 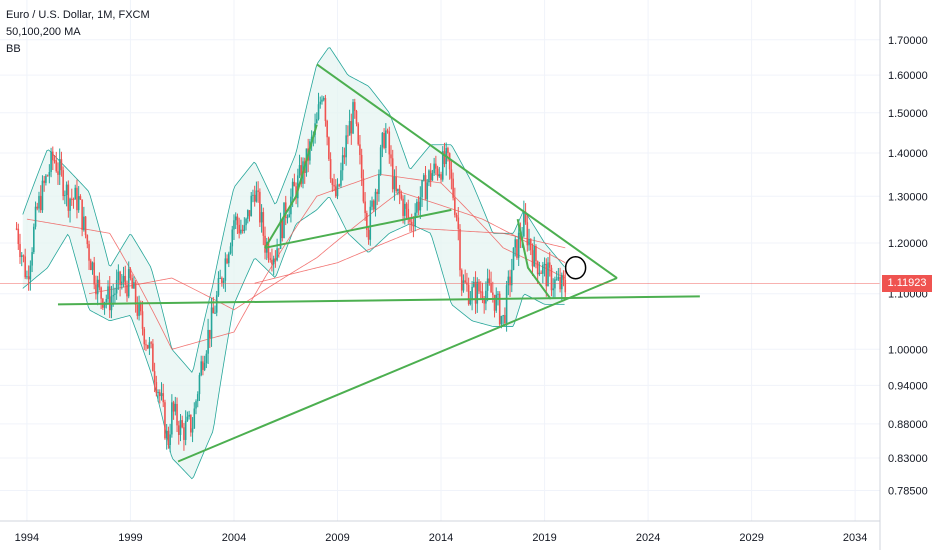 I want to click on indicator-bb-label: BB, so click(x=13, y=49).